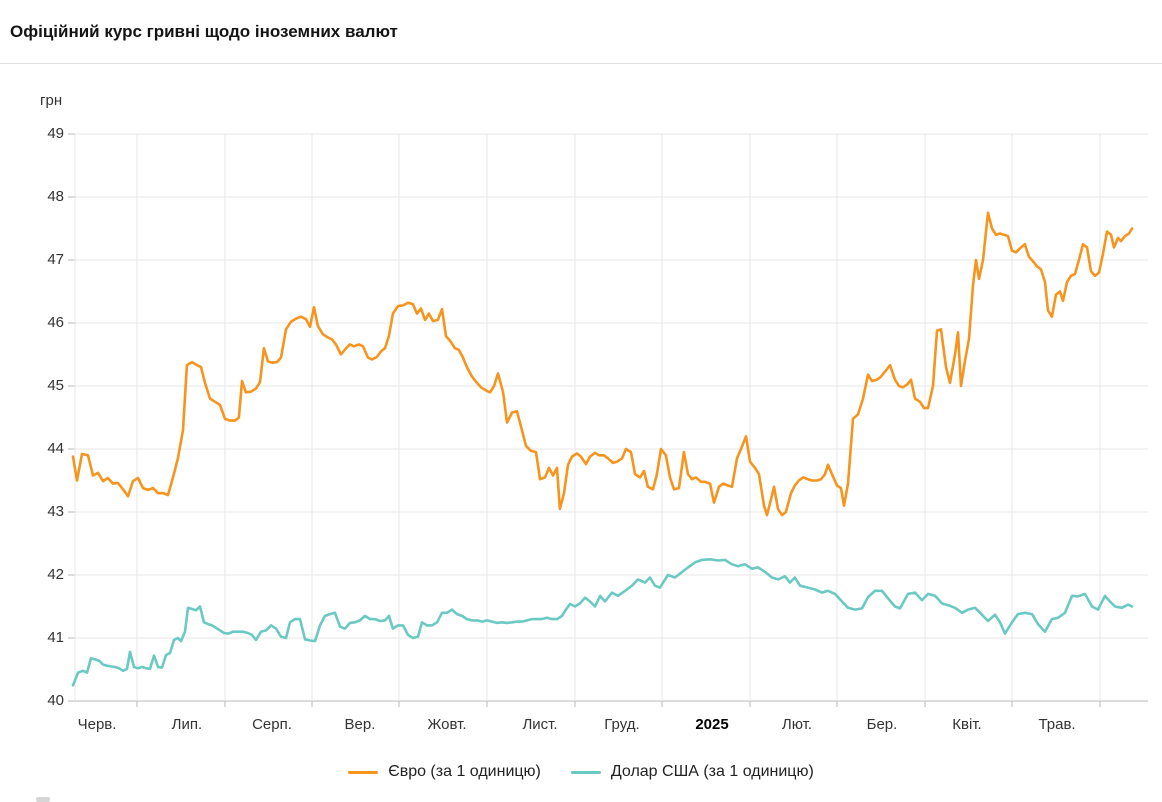 This screenshot has height=802, width=1162. What do you see at coordinates (540, 724) in the screenshot?
I see `x-tick-label-Лист: Лист.` at bounding box center [540, 724].